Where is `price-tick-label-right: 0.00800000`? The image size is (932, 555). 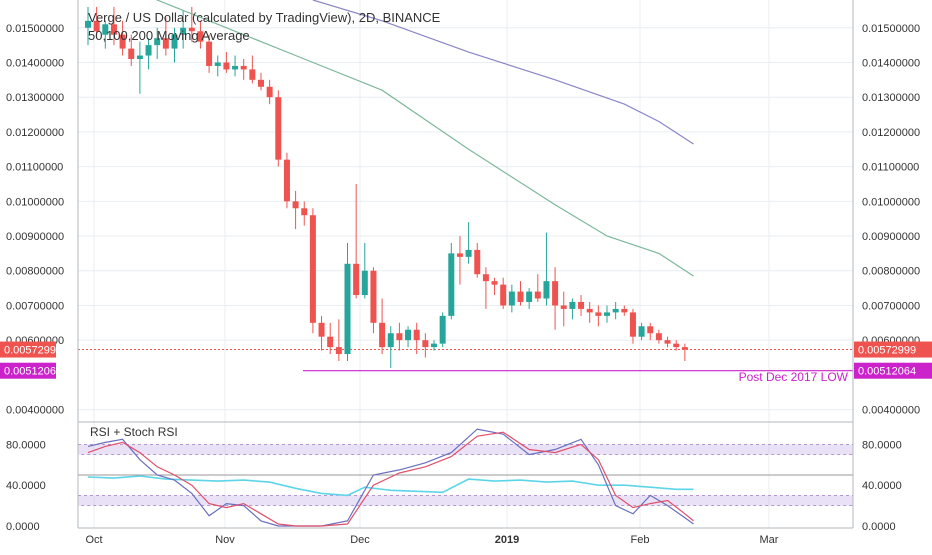 price-tick-label-right: 0.00800000 is located at coordinates (891, 272).